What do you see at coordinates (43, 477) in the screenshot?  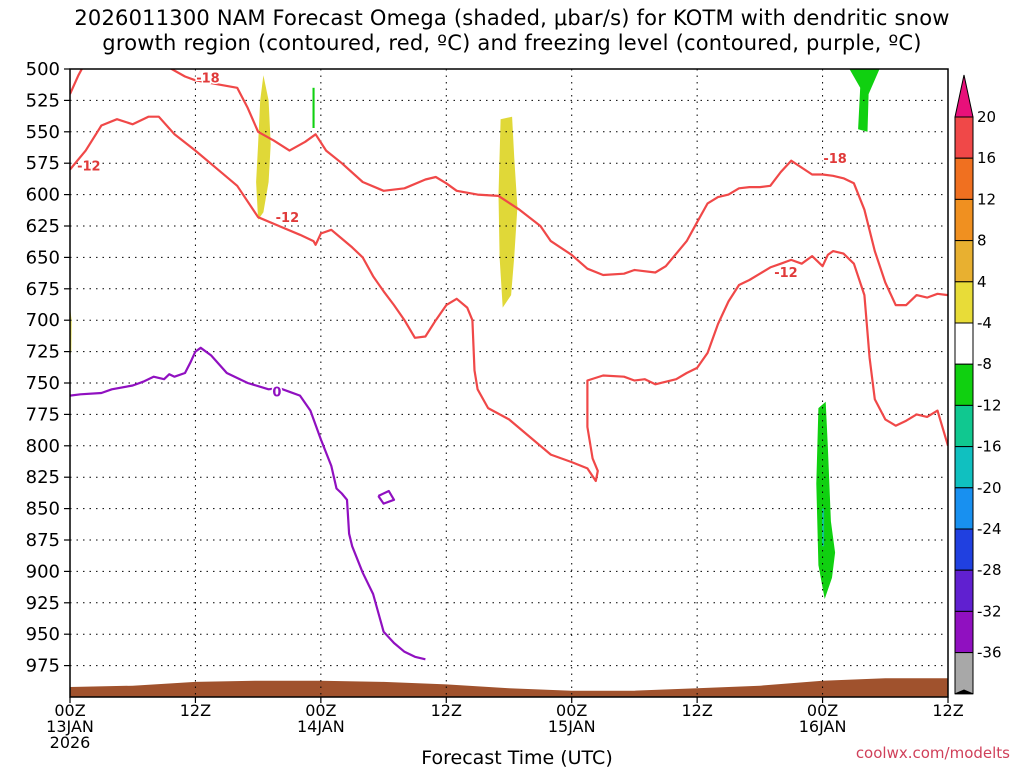 I see `y-tick-label-825: 825` at bounding box center [43, 477].